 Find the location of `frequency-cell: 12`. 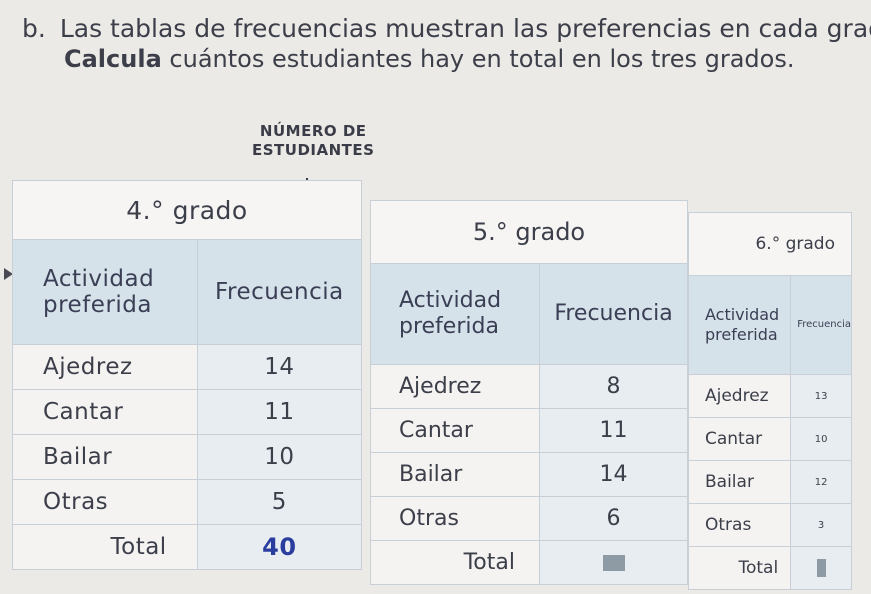

frequency-cell: 12 is located at coordinates (821, 482).